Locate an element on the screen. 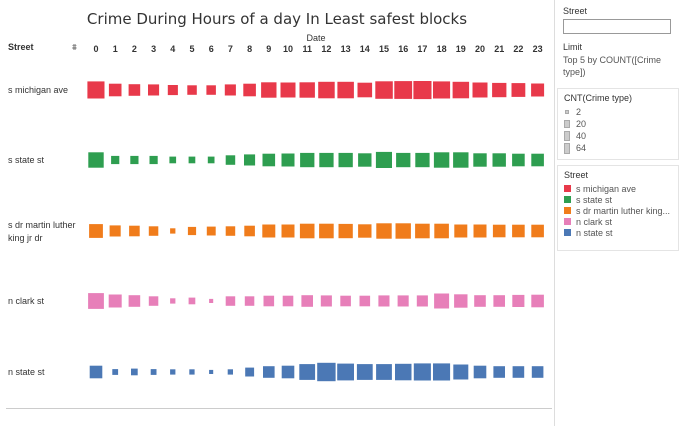  size-legend-item: 2 is located at coordinates (618, 112).